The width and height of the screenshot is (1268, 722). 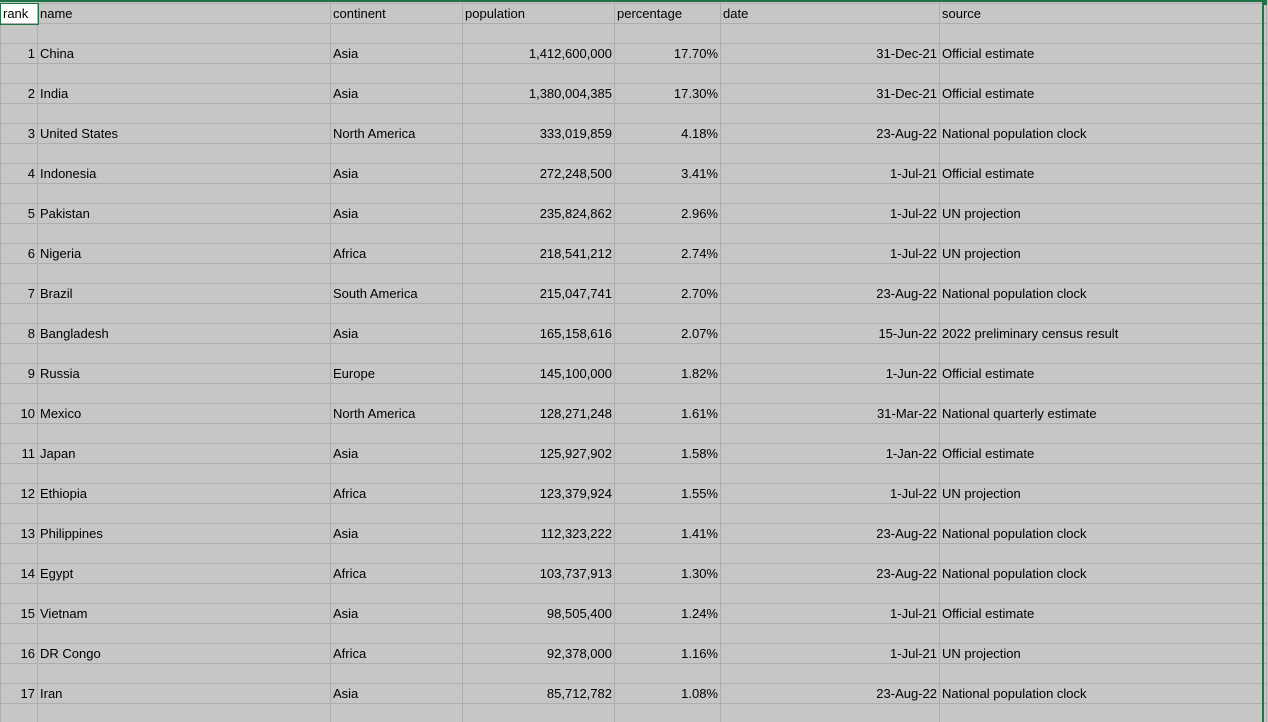 I want to click on cell-rank: 12, so click(x=19, y=493).